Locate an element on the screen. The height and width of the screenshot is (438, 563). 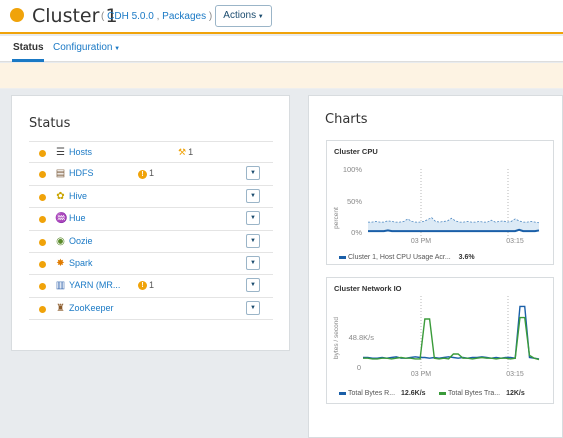
service-name-link: Hue is located at coordinates (77, 218).